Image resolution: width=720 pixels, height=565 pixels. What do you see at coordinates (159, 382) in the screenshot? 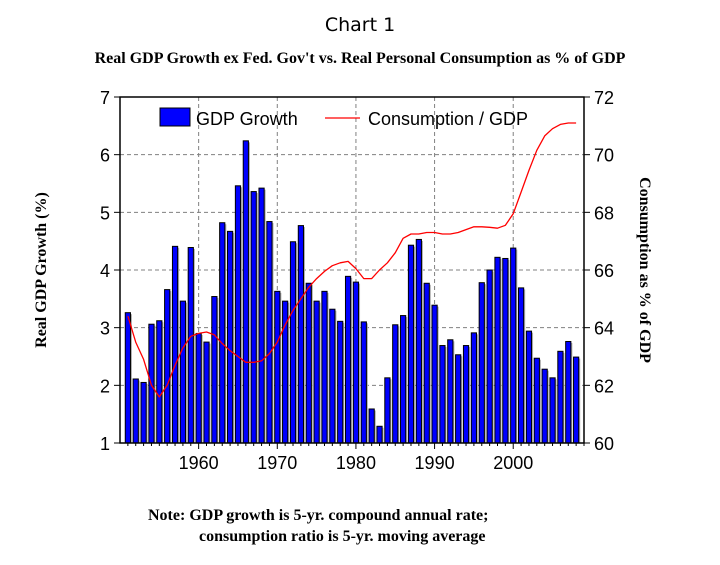
I see `bar-1955` at bounding box center [159, 382].